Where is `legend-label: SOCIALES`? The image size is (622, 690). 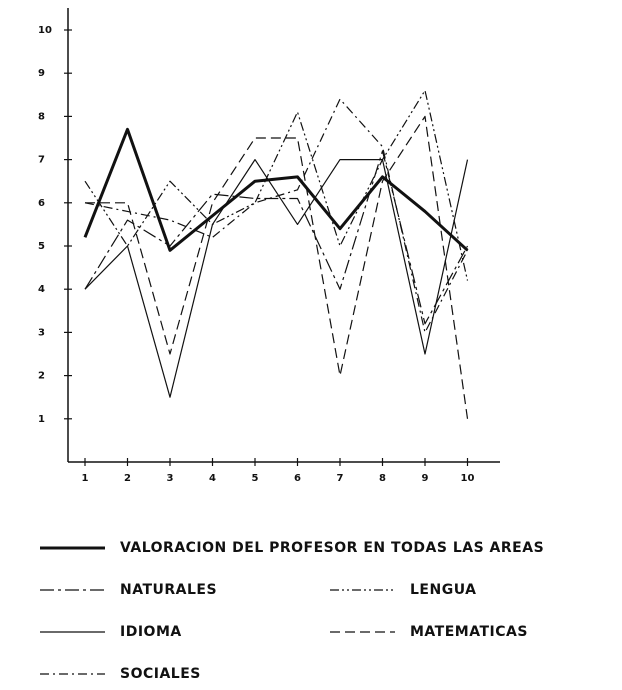 legend-label: SOCIALES is located at coordinates (160, 674).